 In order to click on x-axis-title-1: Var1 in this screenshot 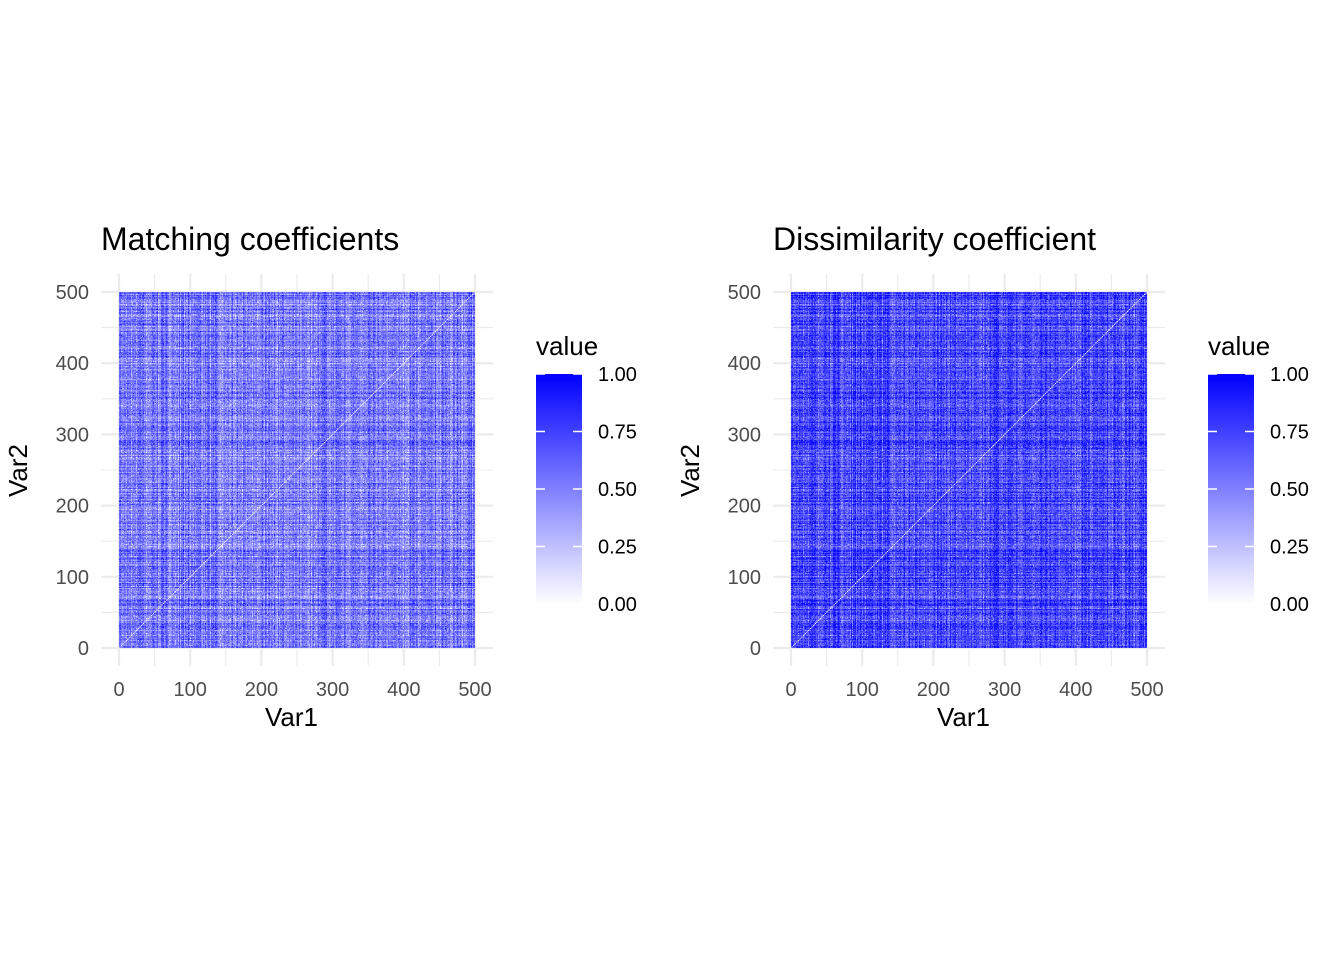, I will do `click(291, 717)`.